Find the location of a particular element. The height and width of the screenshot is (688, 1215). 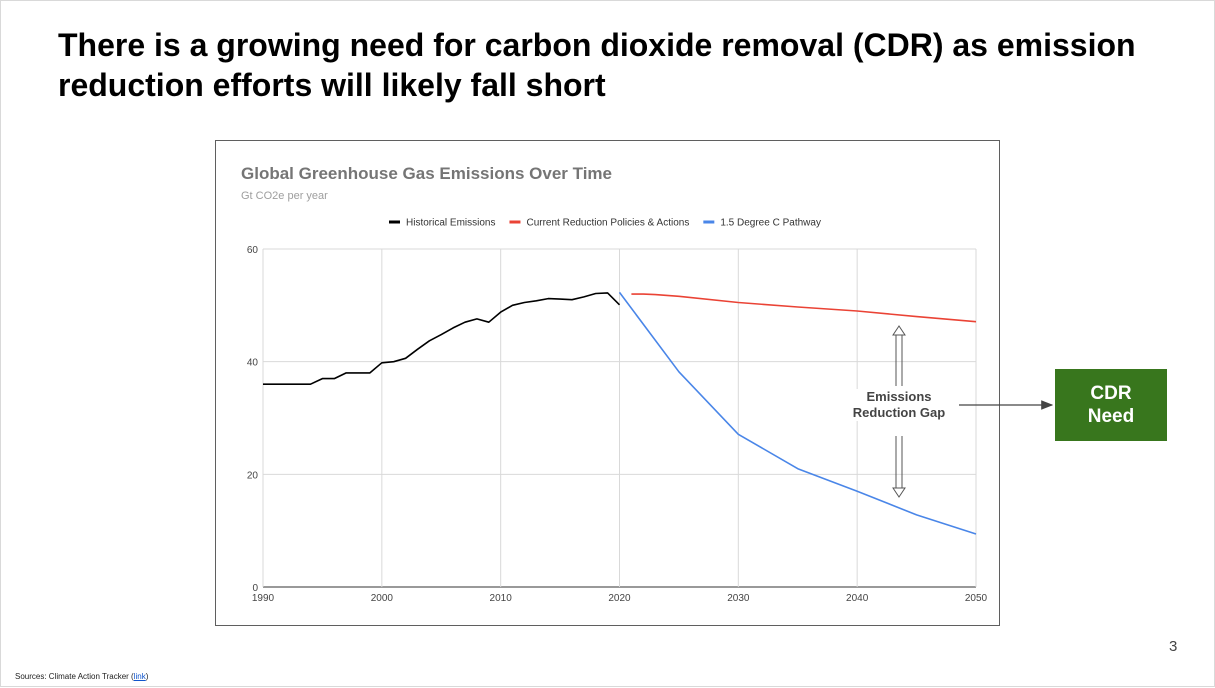

sources-suffix: ) is located at coordinates (147, 676).